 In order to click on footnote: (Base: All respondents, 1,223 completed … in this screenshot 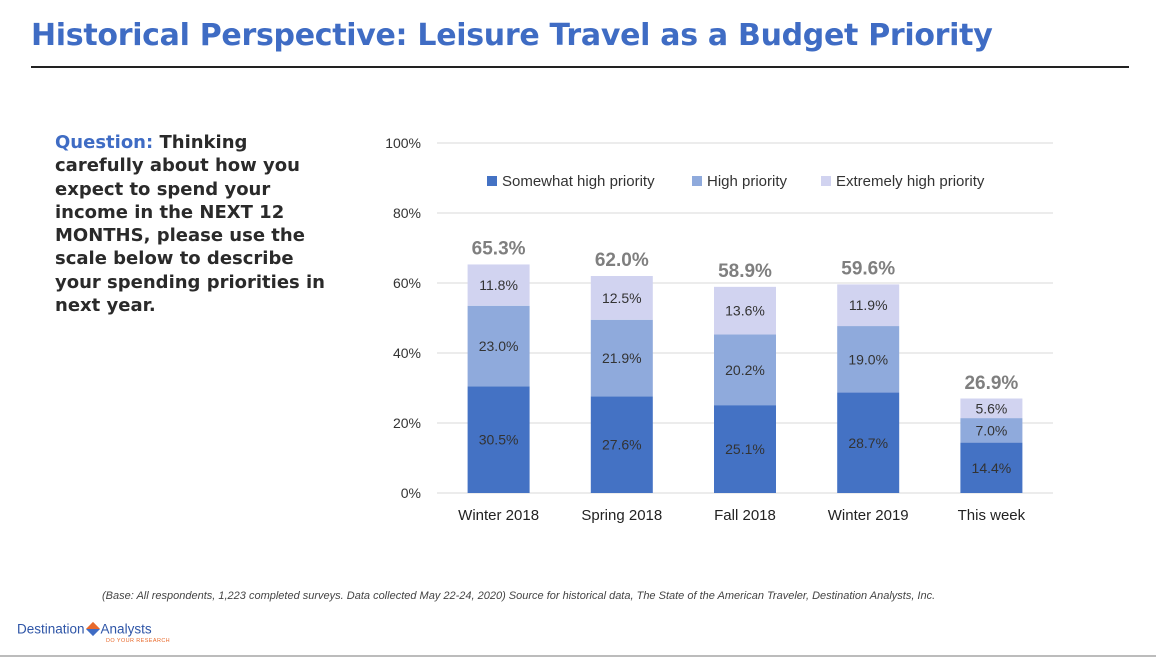, I will do `click(519, 596)`.